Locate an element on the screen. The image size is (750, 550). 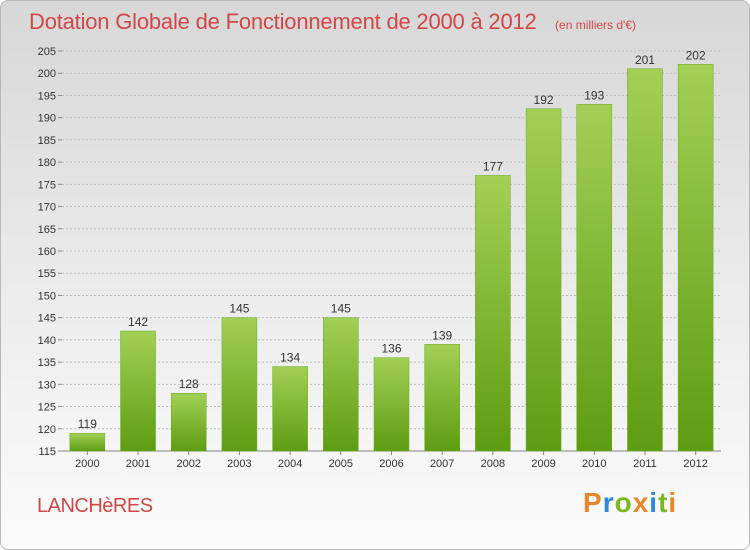
proxiti-logo: Proxiti is located at coordinates (630, 503).